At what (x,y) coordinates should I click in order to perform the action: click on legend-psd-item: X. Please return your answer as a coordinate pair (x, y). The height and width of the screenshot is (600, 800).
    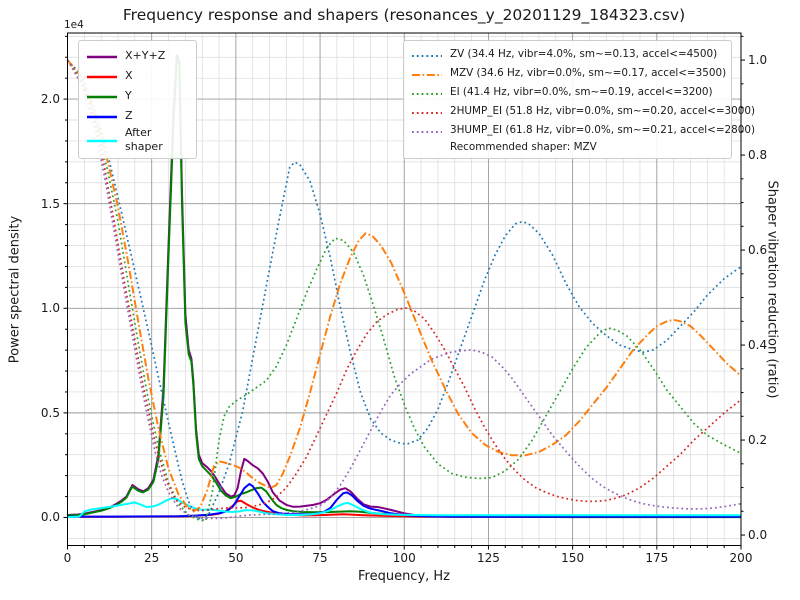
    Looking at the image, I should click on (137, 75).